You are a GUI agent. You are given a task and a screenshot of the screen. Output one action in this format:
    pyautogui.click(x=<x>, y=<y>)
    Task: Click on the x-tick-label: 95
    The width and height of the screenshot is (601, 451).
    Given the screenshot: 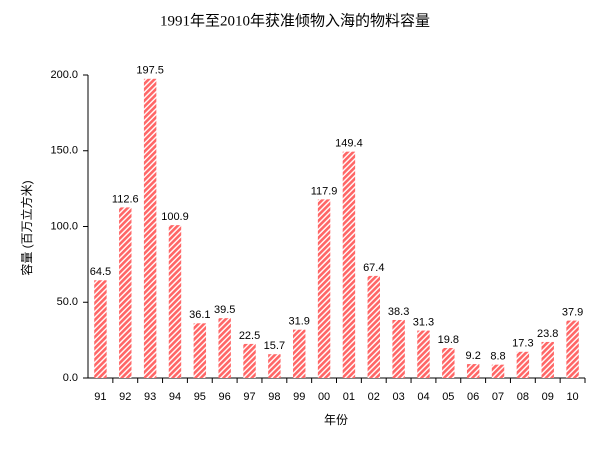 What is the action you would take?
    pyautogui.click(x=200, y=397)
    